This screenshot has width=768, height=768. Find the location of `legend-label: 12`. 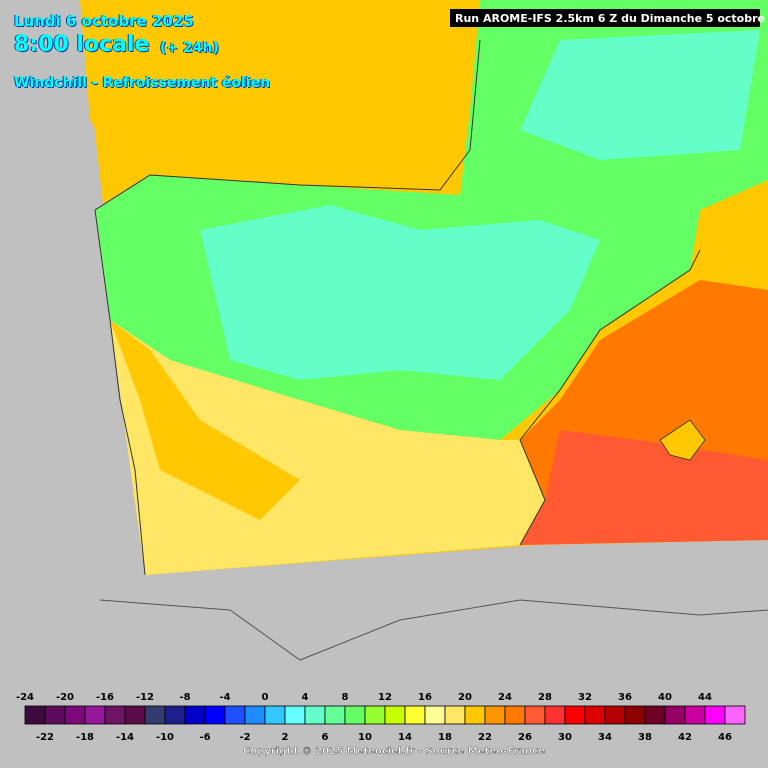

legend-label: 12 is located at coordinates (385, 697).